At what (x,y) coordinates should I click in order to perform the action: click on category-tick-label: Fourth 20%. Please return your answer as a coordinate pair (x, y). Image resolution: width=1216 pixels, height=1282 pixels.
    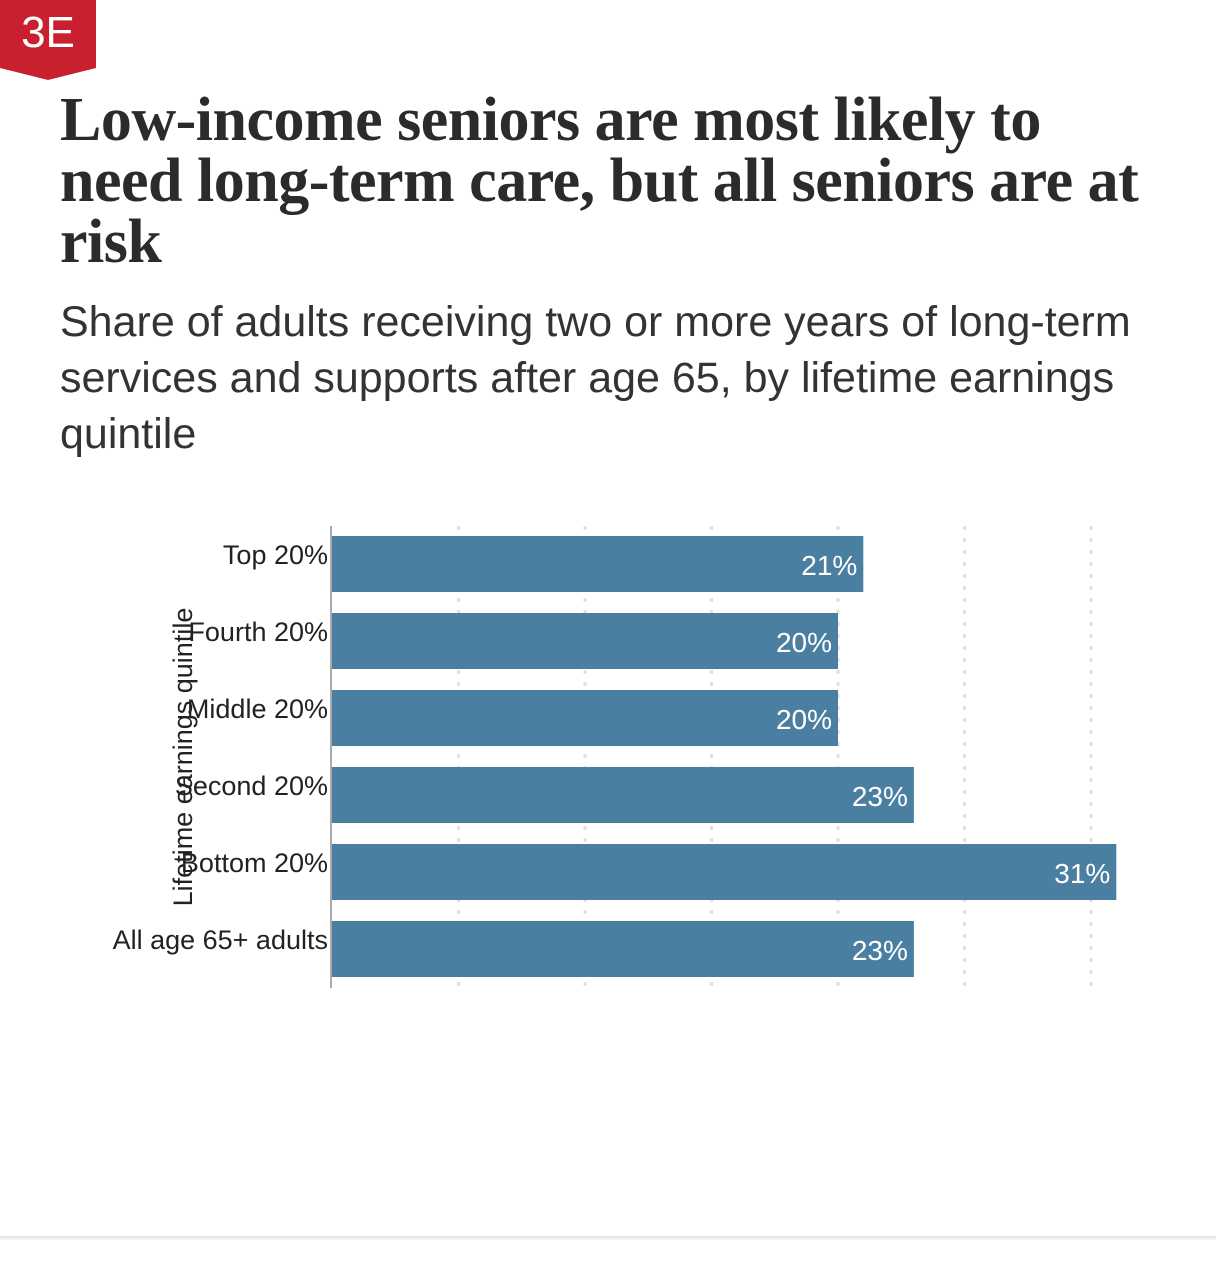
    Looking at the image, I should click on (258, 632).